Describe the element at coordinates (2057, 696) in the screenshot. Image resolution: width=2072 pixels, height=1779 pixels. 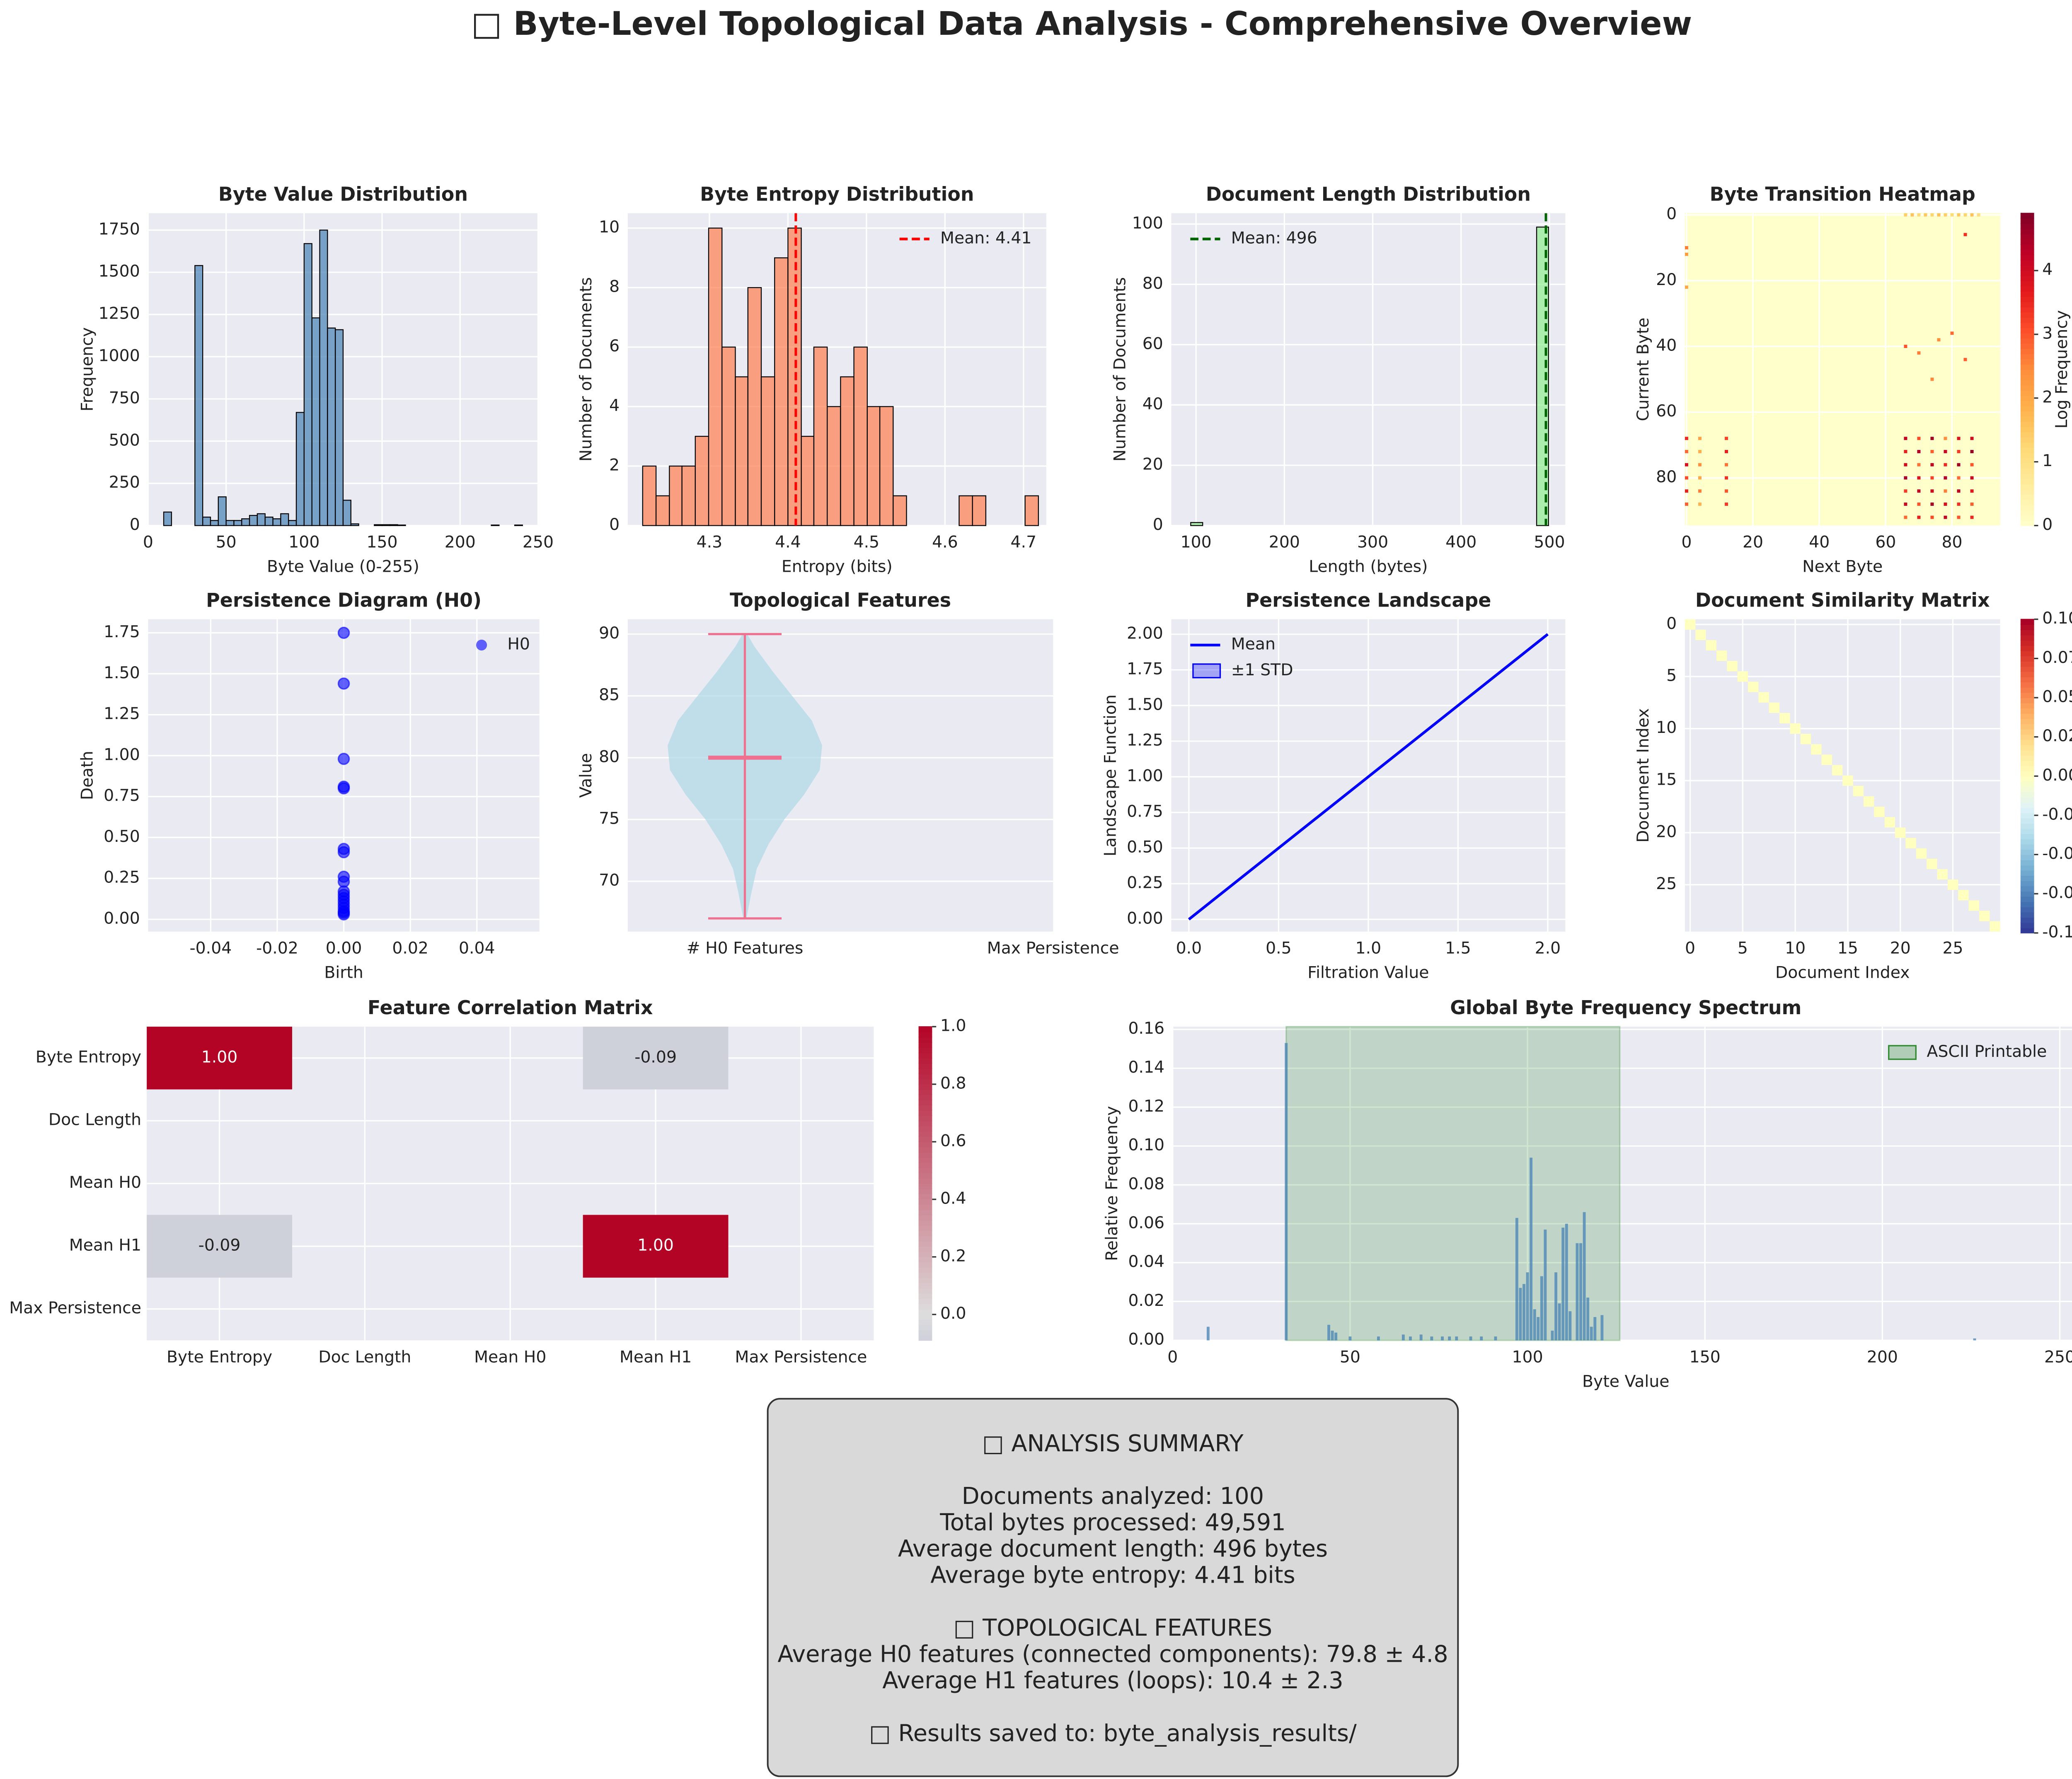
I see `colorbar-tick-label: 0.050` at that location.